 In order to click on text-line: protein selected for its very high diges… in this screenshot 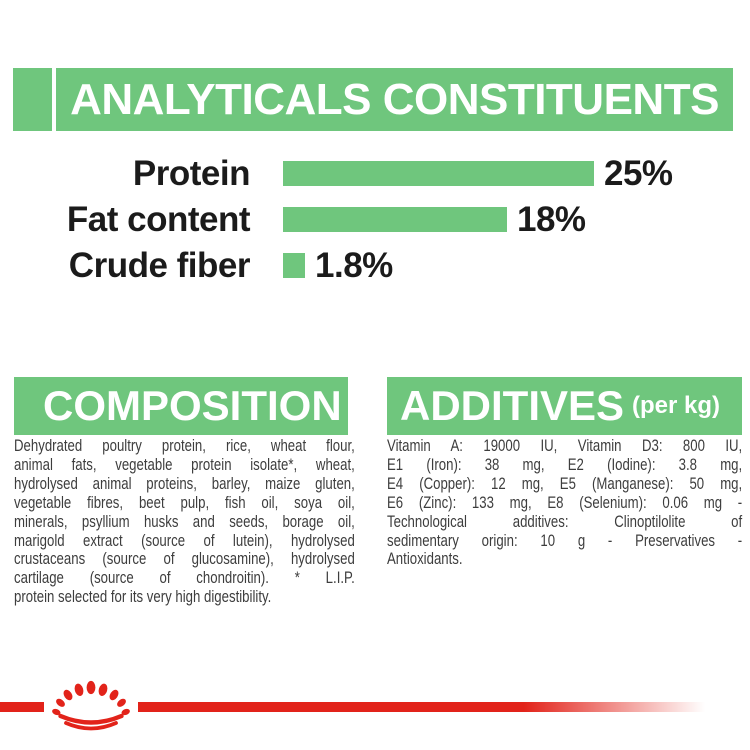, I will do `click(143, 597)`.